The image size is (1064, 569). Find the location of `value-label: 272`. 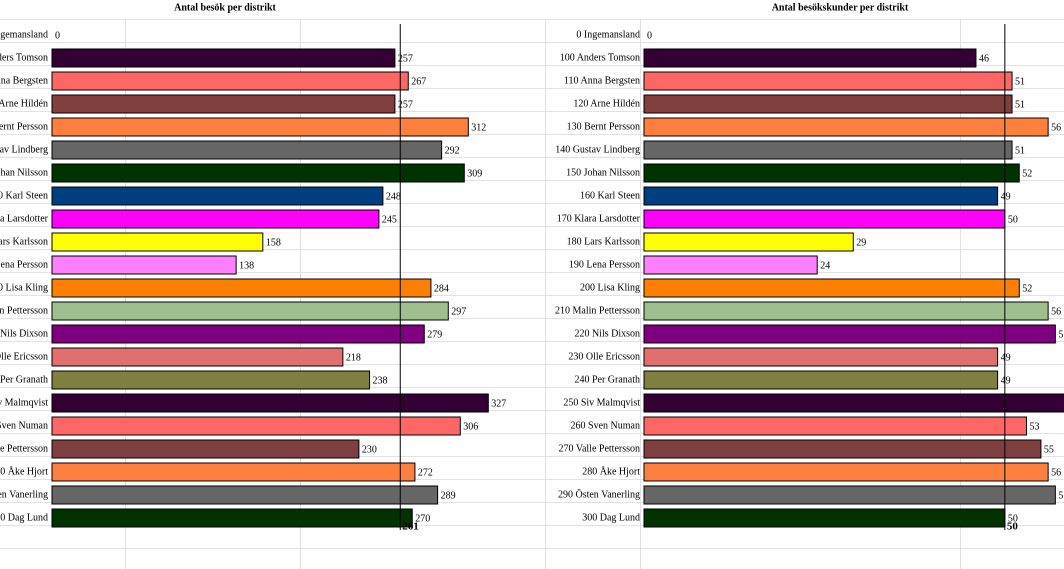

value-label: 272 is located at coordinates (425, 472).